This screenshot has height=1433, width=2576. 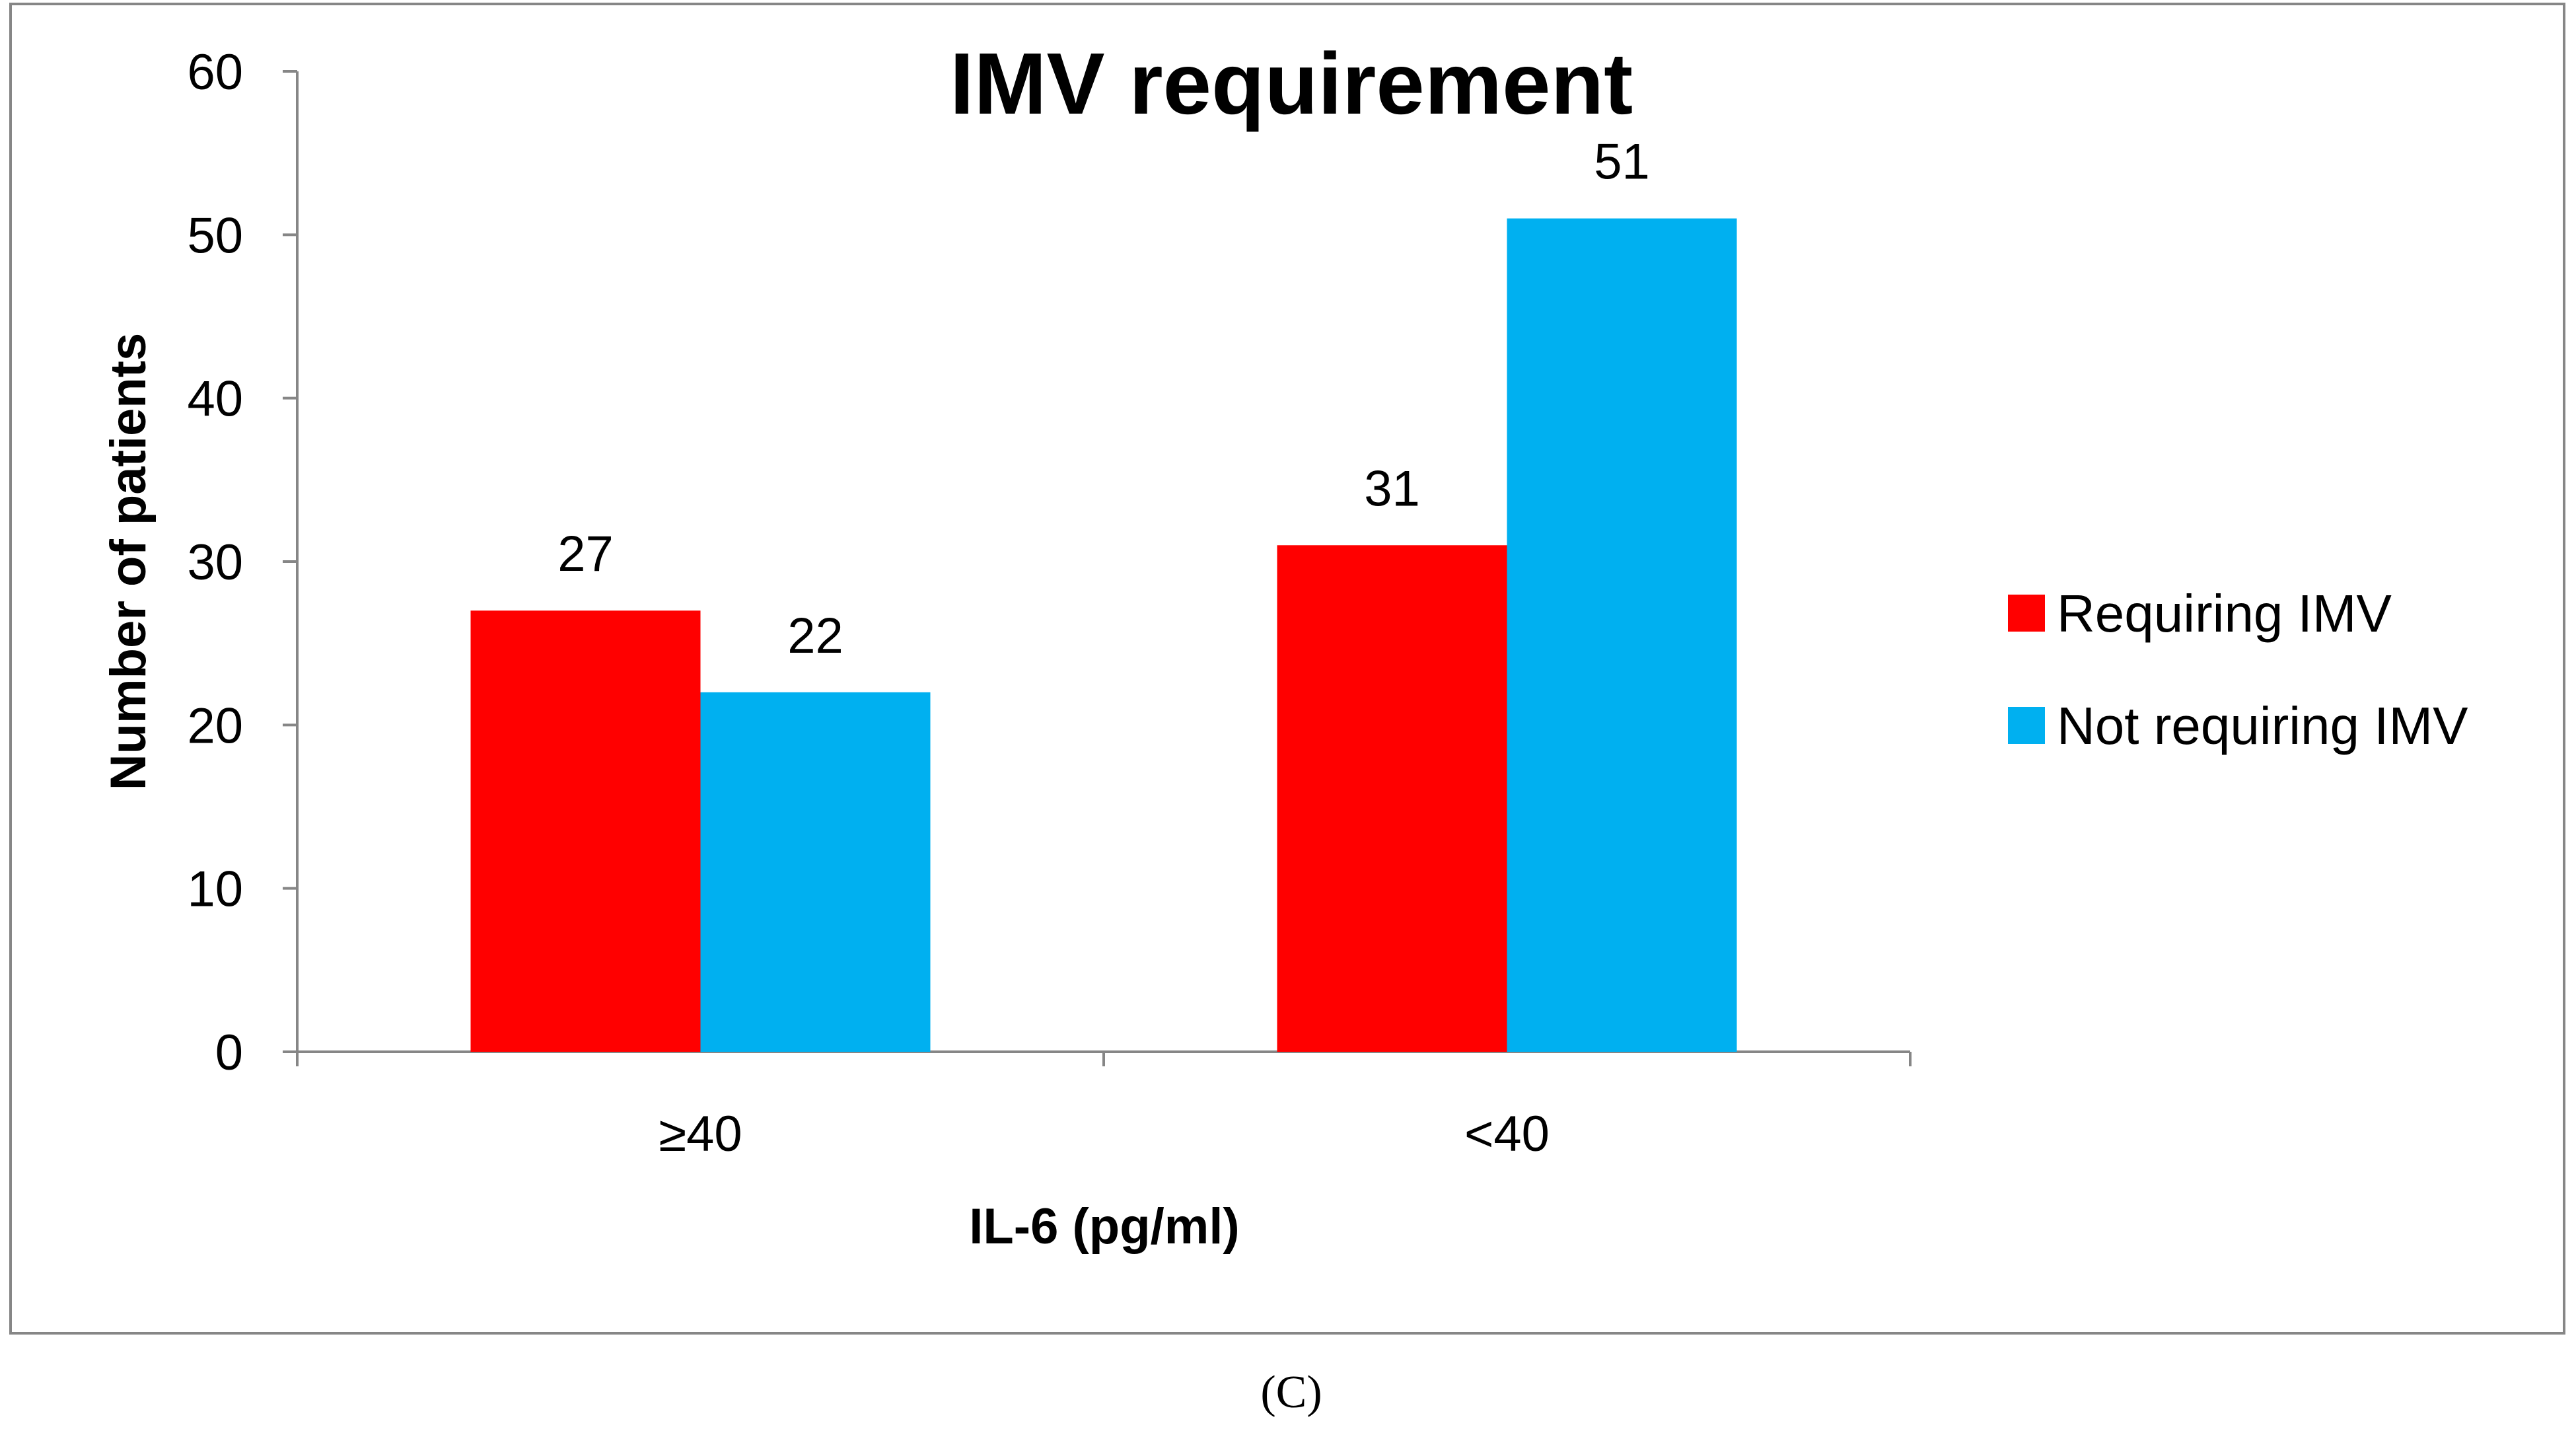 What do you see at coordinates (1104, 1107) in the screenshot?
I see `x-axis-ticks: ≥40 <40` at bounding box center [1104, 1107].